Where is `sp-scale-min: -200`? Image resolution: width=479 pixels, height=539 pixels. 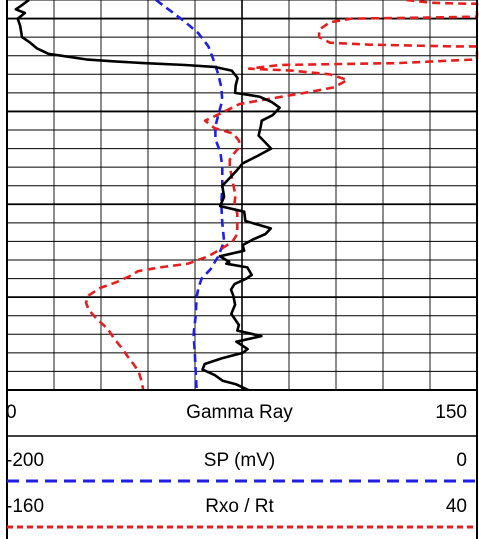
sp-scale-min: -200 is located at coordinates (25, 460).